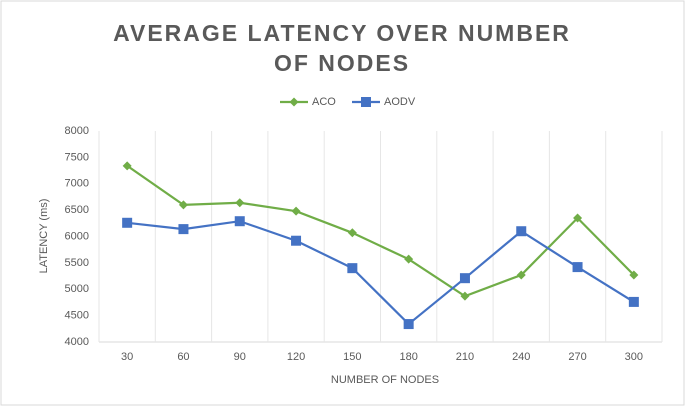  Describe the element at coordinates (77, 263) in the screenshot. I see `y-tick-label: 5500` at that location.